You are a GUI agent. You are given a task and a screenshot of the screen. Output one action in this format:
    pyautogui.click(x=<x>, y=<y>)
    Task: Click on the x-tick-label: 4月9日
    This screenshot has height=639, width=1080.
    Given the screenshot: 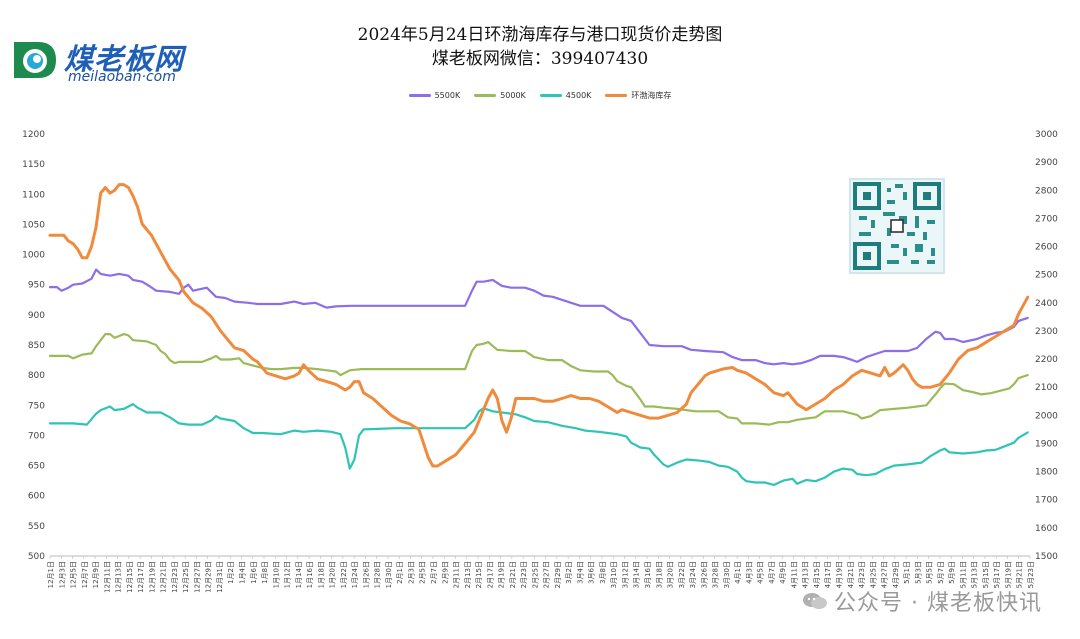 What is the action you would take?
    pyautogui.click(x=783, y=572)
    